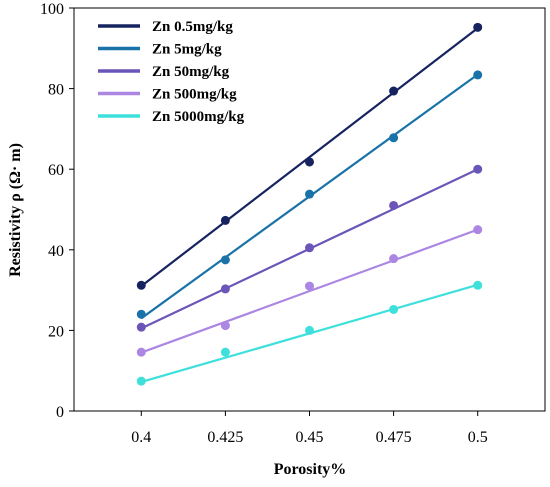 This screenshot has height=487, width=550. I want to click on legend-label: Zn 500mg/kg, so click(194, 95).